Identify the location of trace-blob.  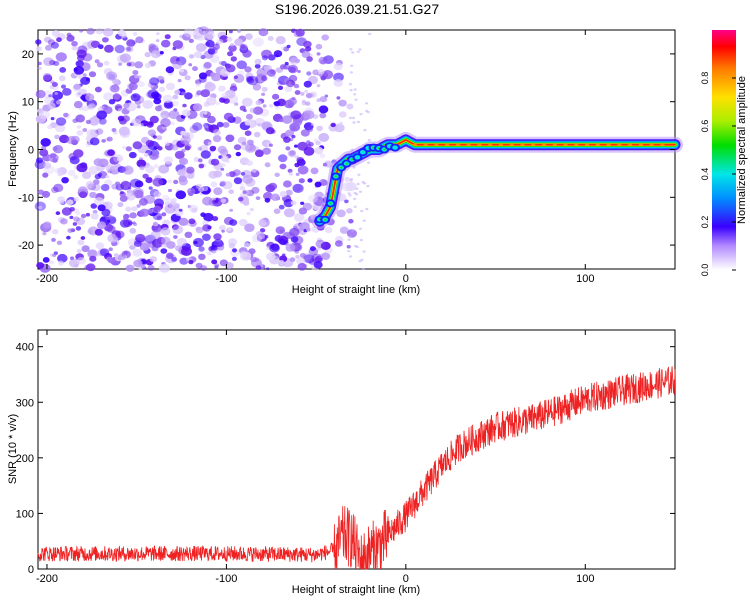
(384, 149).